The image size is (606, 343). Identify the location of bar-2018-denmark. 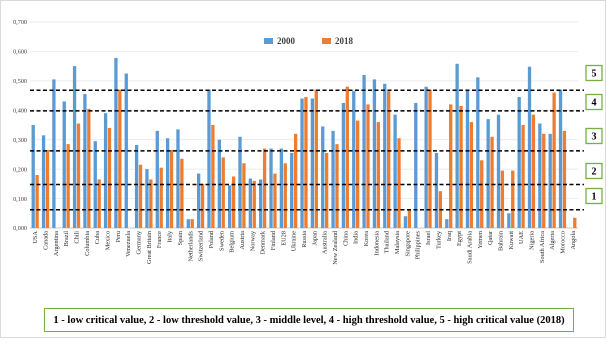
(264, 188).